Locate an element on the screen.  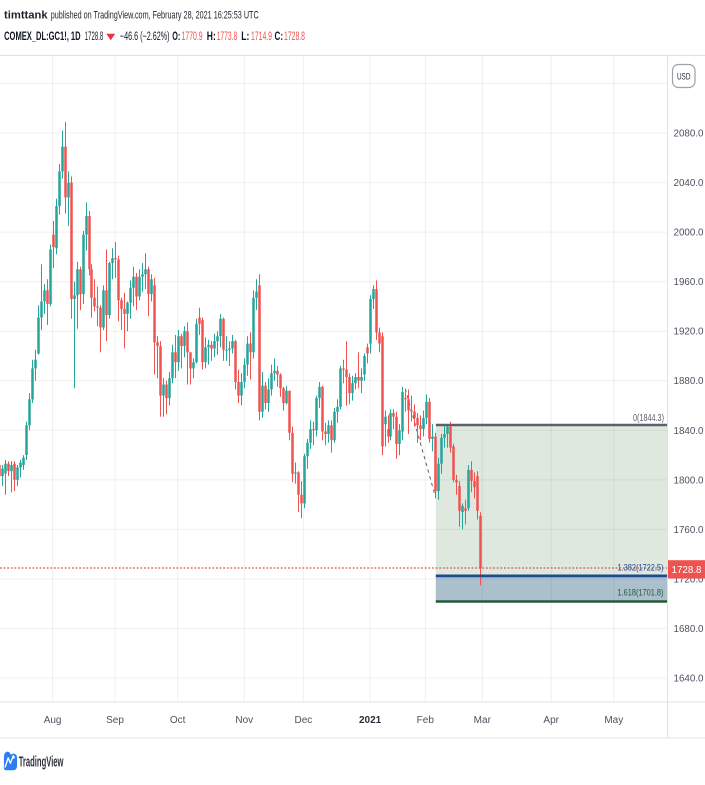
svg-text: 1920.0 is located at coordinates (689, 332).